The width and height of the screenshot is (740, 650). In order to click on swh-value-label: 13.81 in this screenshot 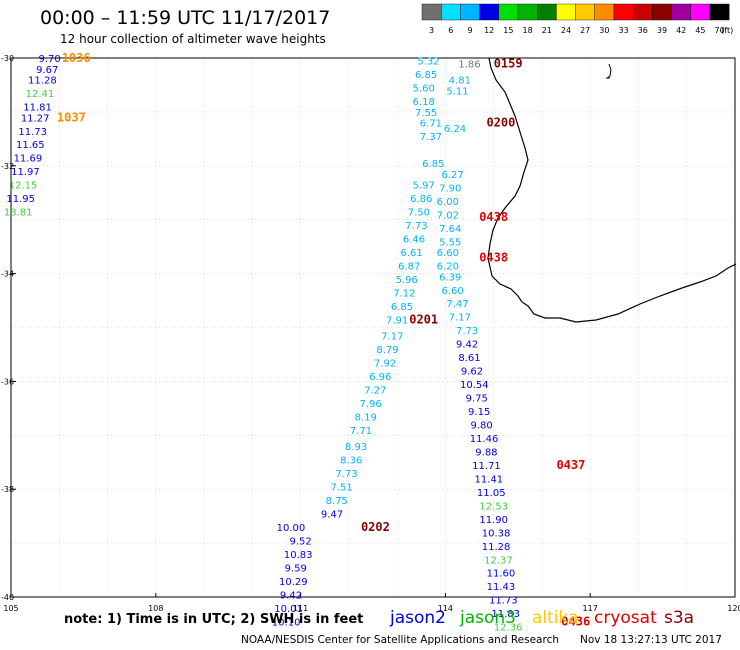, I will do `click(18, 213)`.